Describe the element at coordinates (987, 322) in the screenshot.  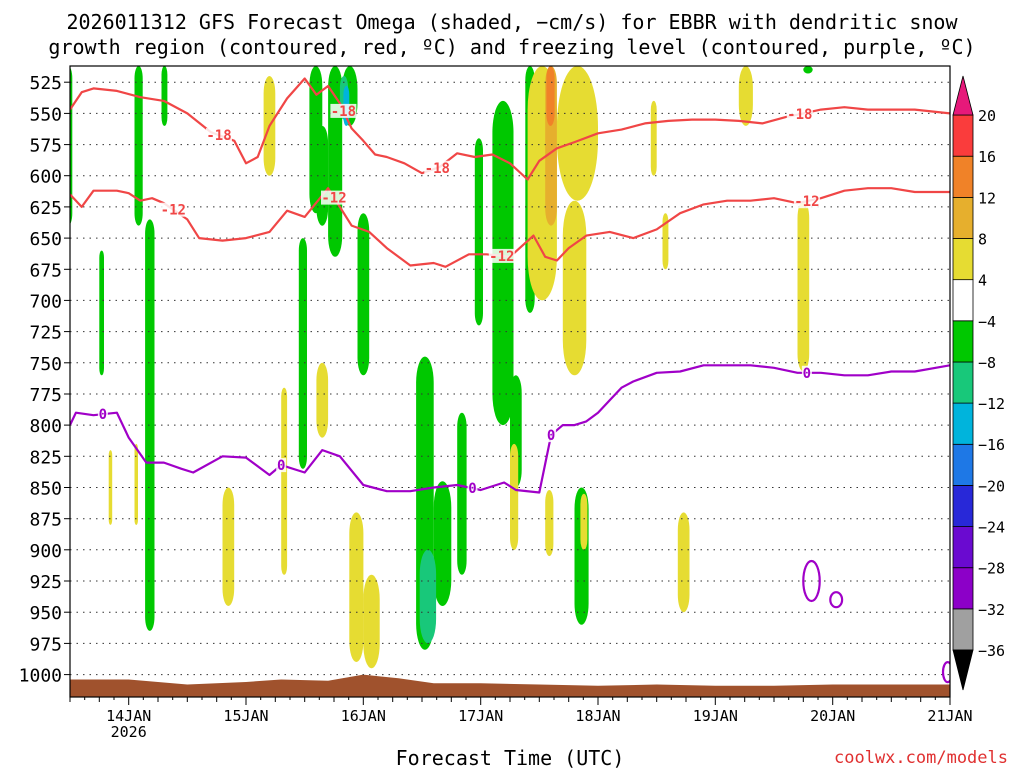
I see `colorbar-label: −4` at that location.